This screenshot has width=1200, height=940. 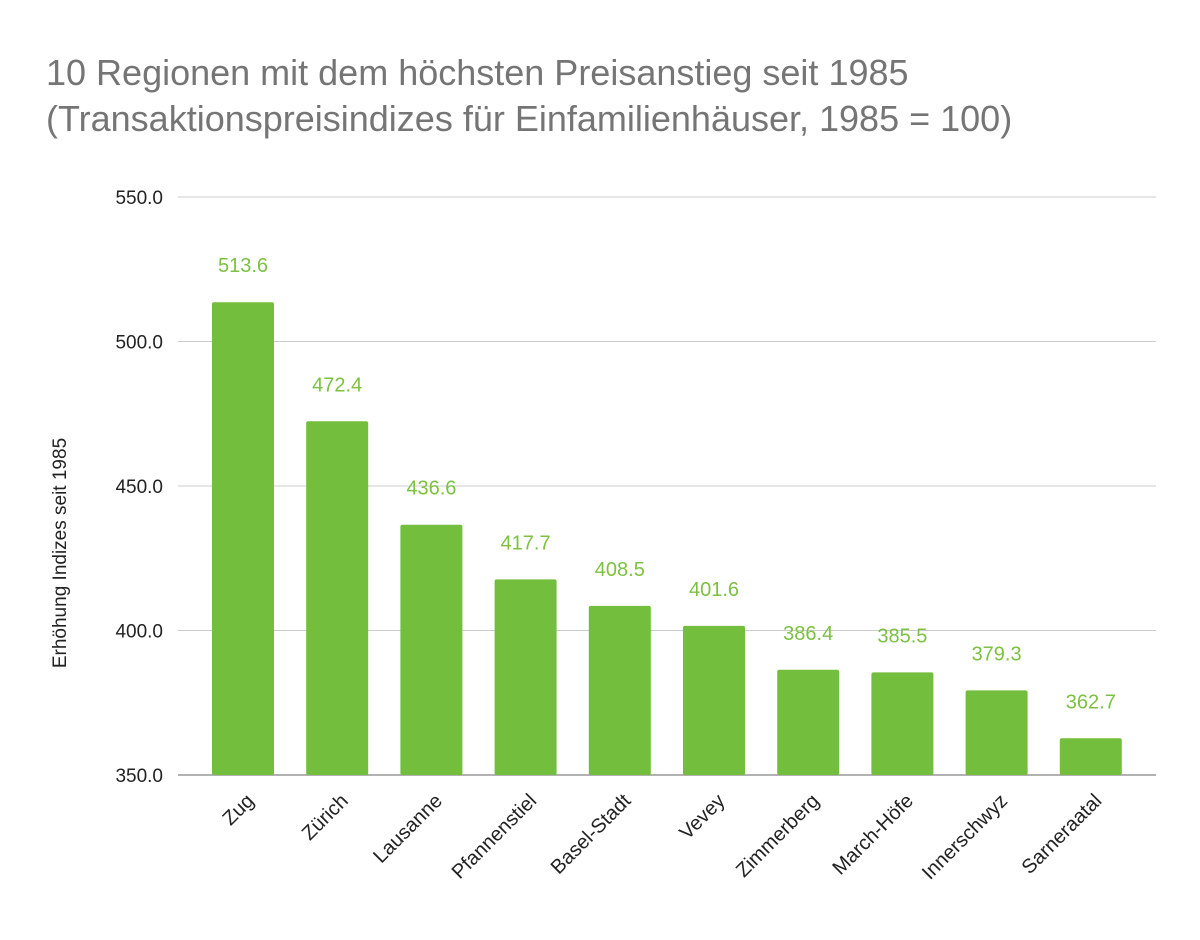 What do you see at coordinates (239, 810) in the screenshot?
I see `x-category-label: Zug` at bounding box center [239, 810].